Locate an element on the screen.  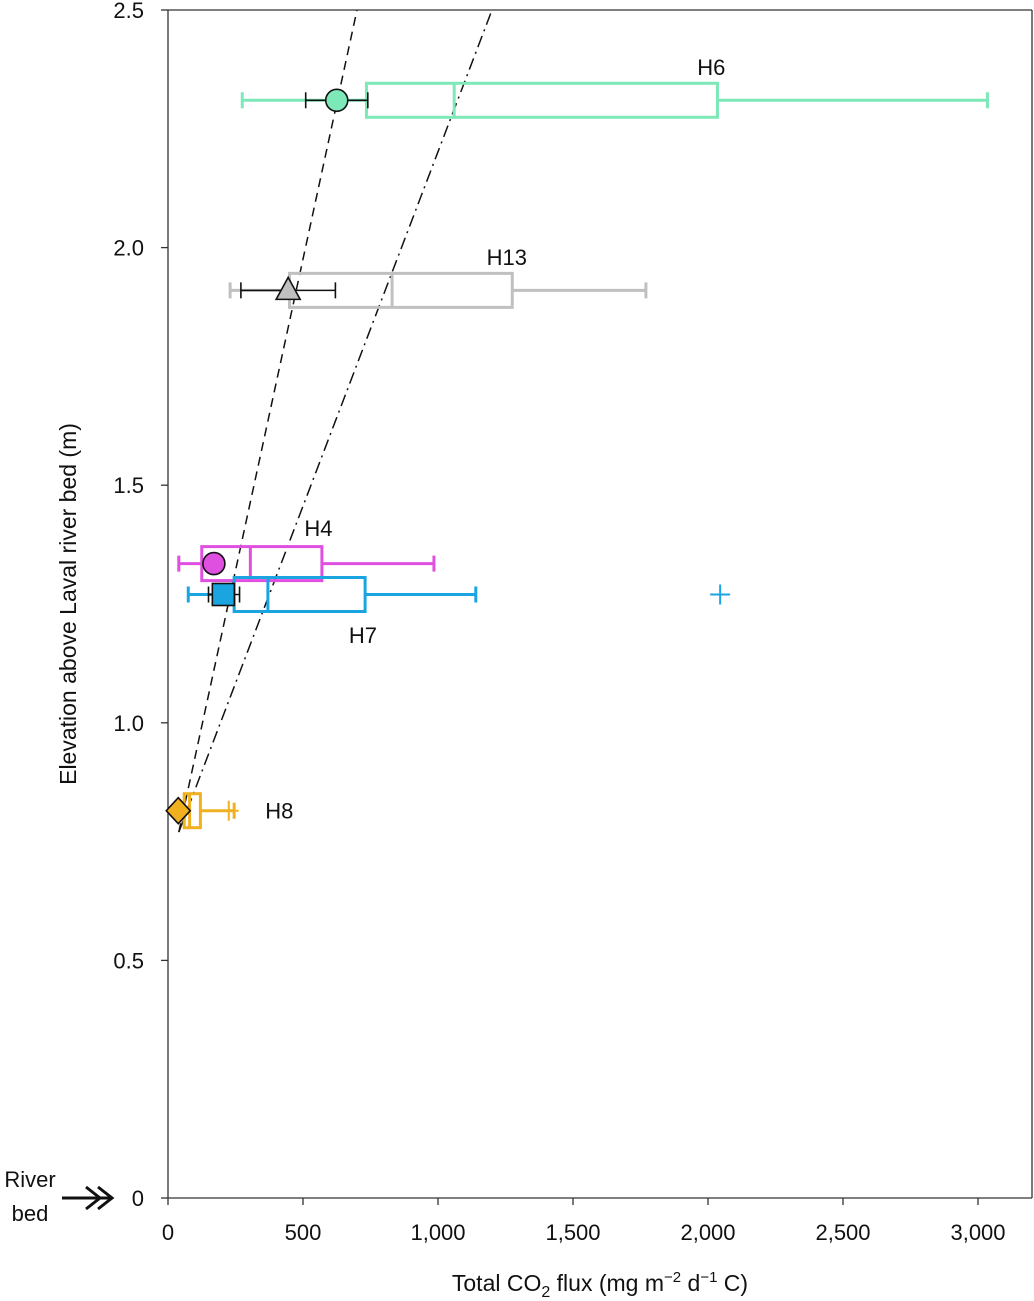
x-tick-label: 3,000 is located at coordinates (977, 1232).